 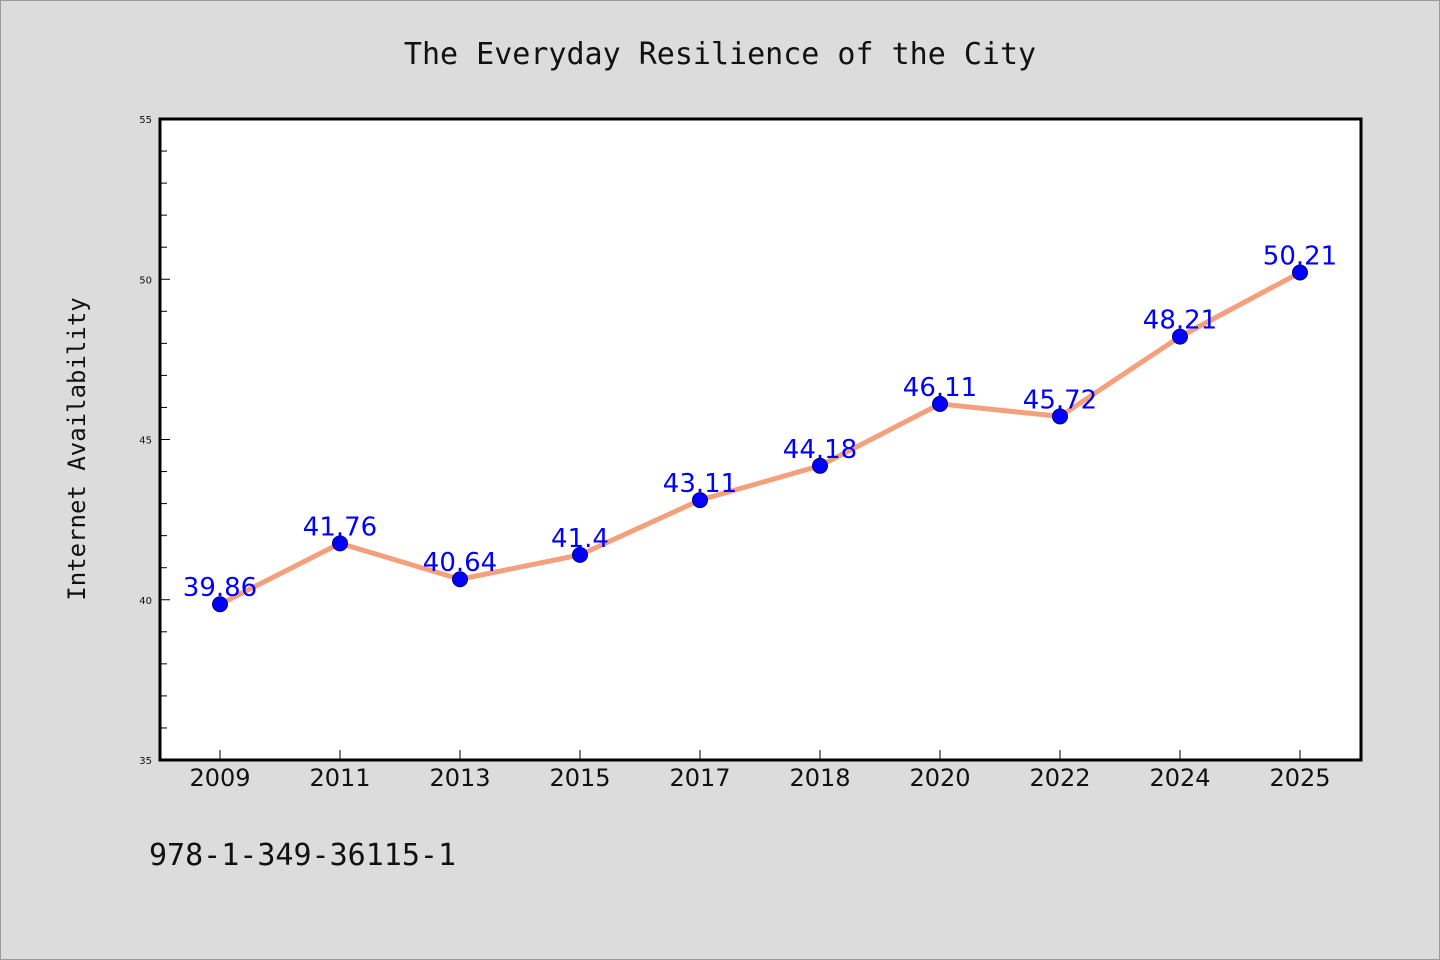 I want to click on x-tick-label: 2022, so click(x=1059, y=778).